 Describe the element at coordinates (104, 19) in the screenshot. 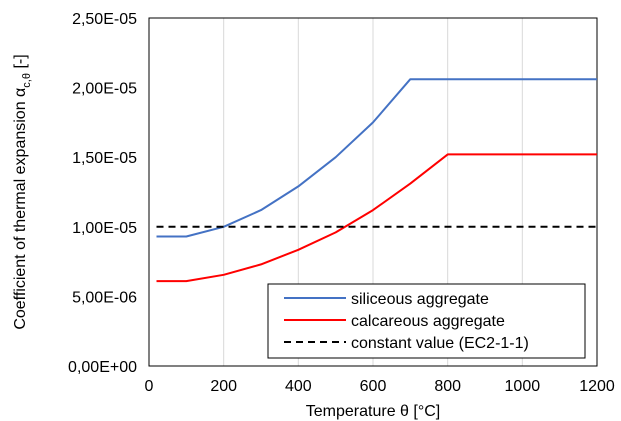

I see `y-tick-label-5: 2,50E-05` at that location.